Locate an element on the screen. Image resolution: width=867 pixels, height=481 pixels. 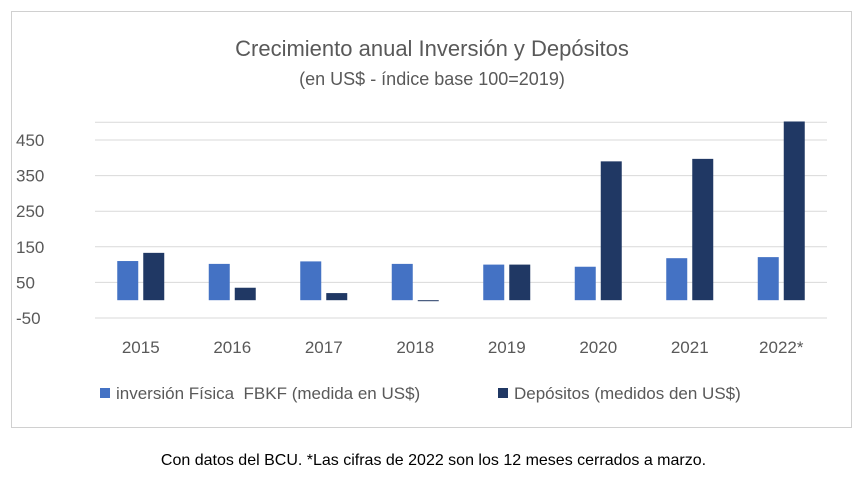
x-tick-label: 2016 is located at coordinates (232, 347).